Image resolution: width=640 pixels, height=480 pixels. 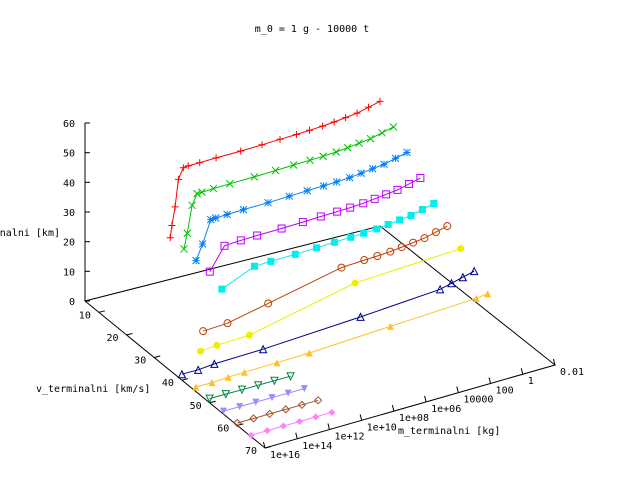 I want to click on x-tick-label: 10000, so click(x=478, y=400).